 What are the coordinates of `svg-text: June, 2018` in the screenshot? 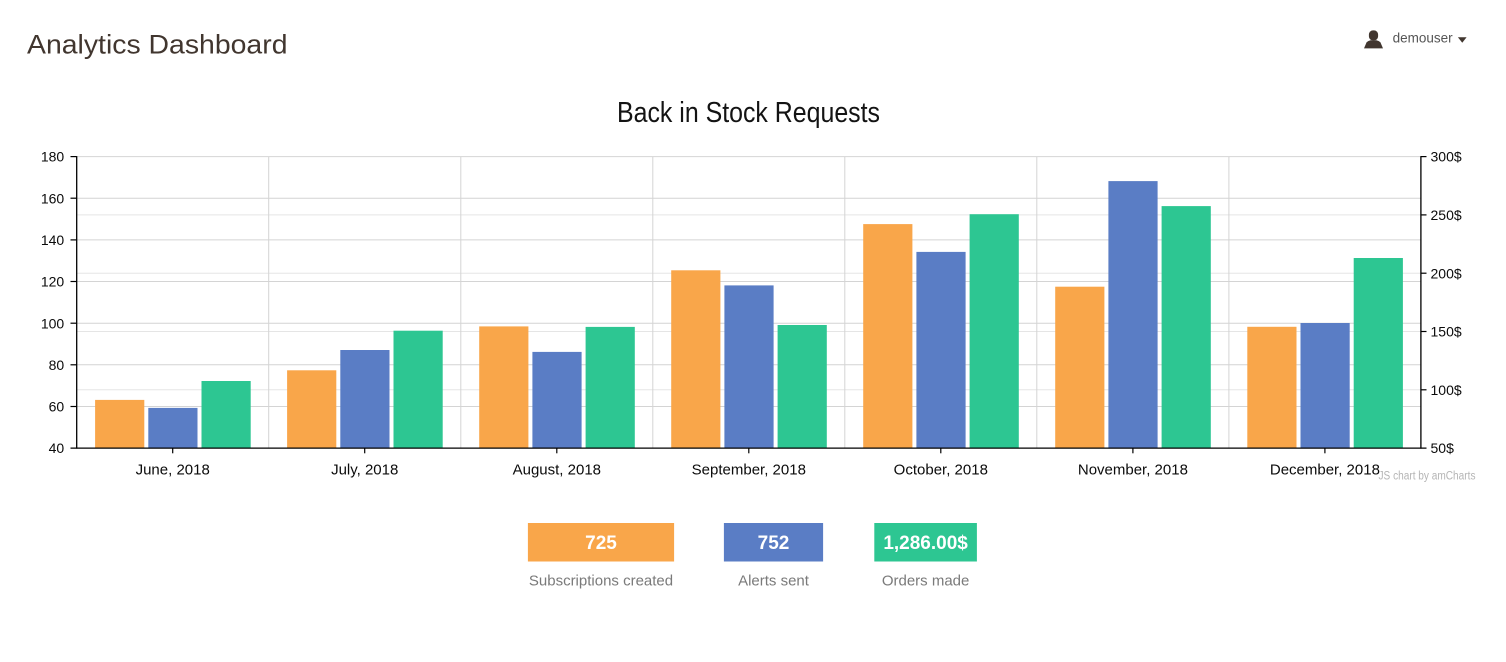 It's located at (173, 470).